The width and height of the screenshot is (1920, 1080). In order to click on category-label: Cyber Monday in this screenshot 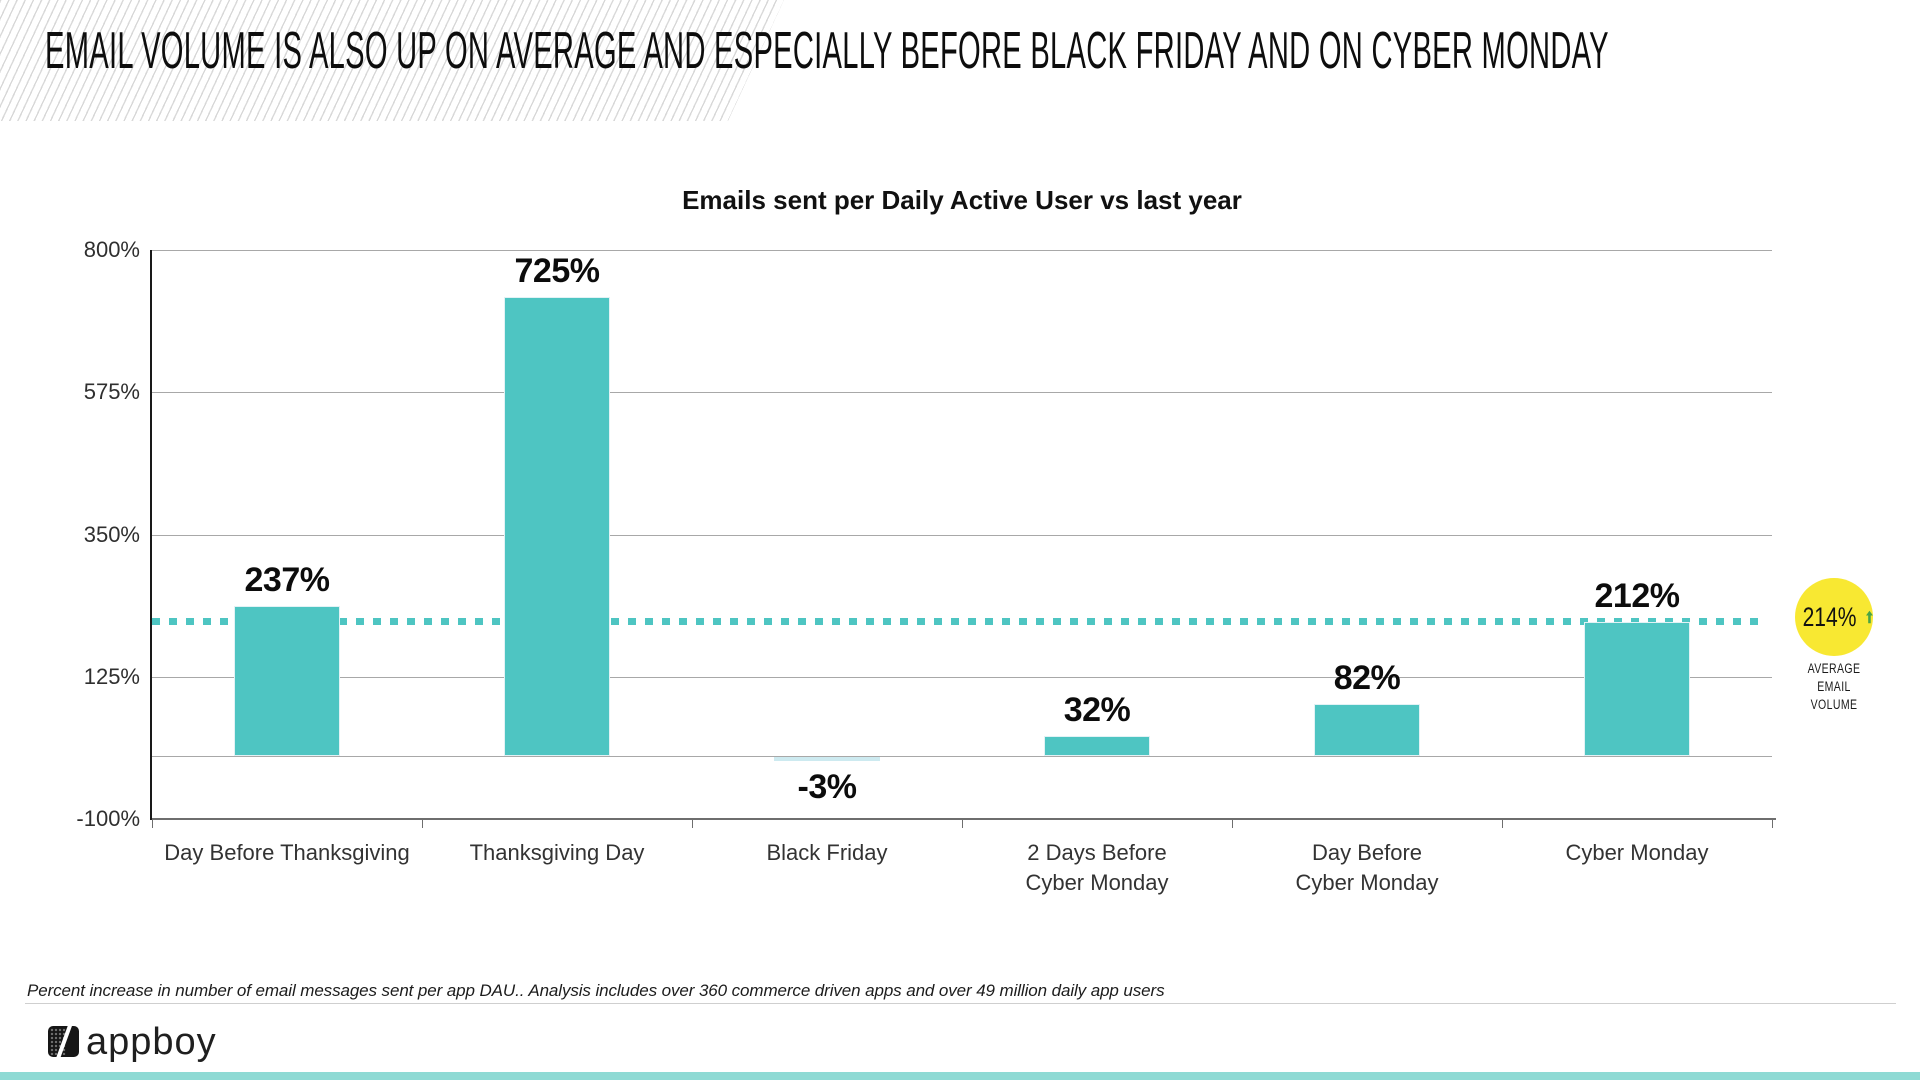, I will do `click(1637, 853)`.